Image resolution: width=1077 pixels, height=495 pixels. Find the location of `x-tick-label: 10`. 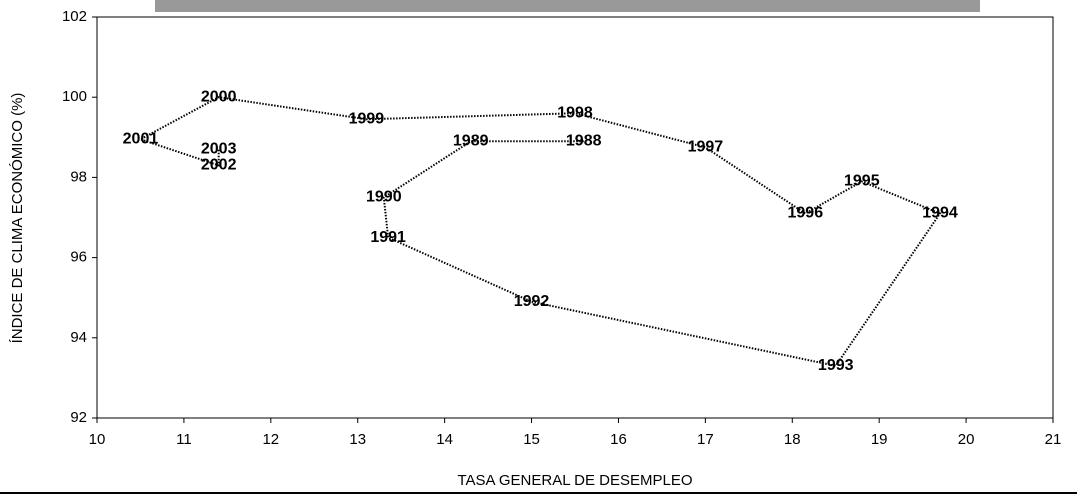

x-tick-label: 10 is located at coordinates (97, 439).